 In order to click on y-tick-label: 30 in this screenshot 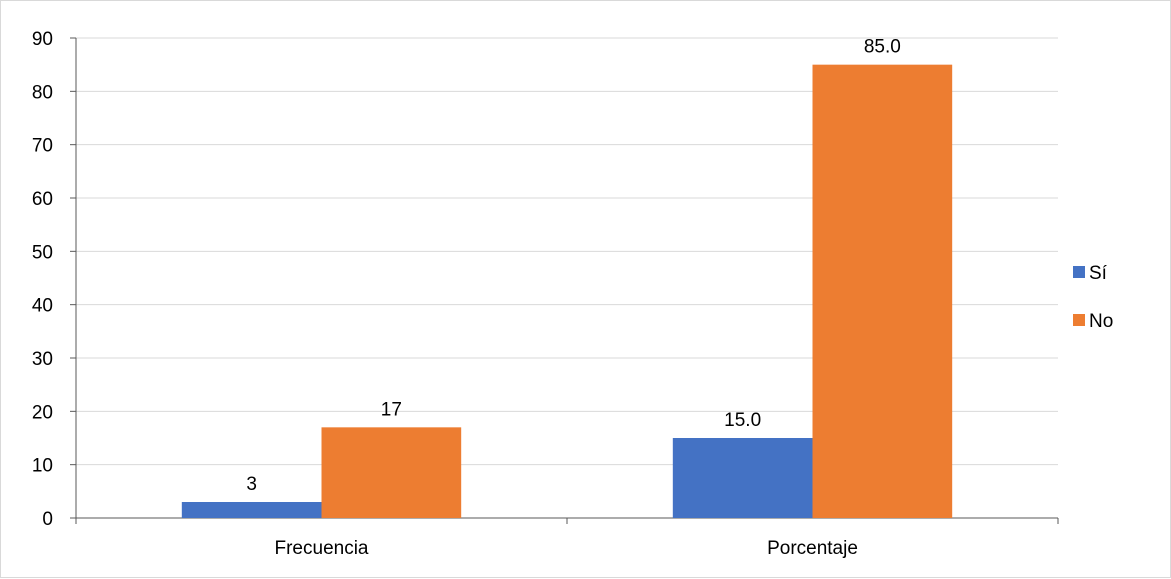, I will do `click(42, 359)`.